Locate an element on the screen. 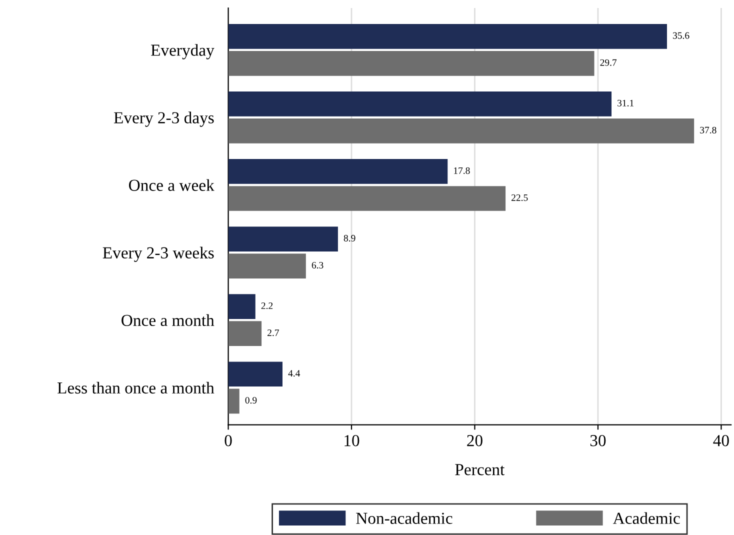 The width and height of the screenshot is (734, 535). data-label: 37.8 is located at coordinates (708, 130).